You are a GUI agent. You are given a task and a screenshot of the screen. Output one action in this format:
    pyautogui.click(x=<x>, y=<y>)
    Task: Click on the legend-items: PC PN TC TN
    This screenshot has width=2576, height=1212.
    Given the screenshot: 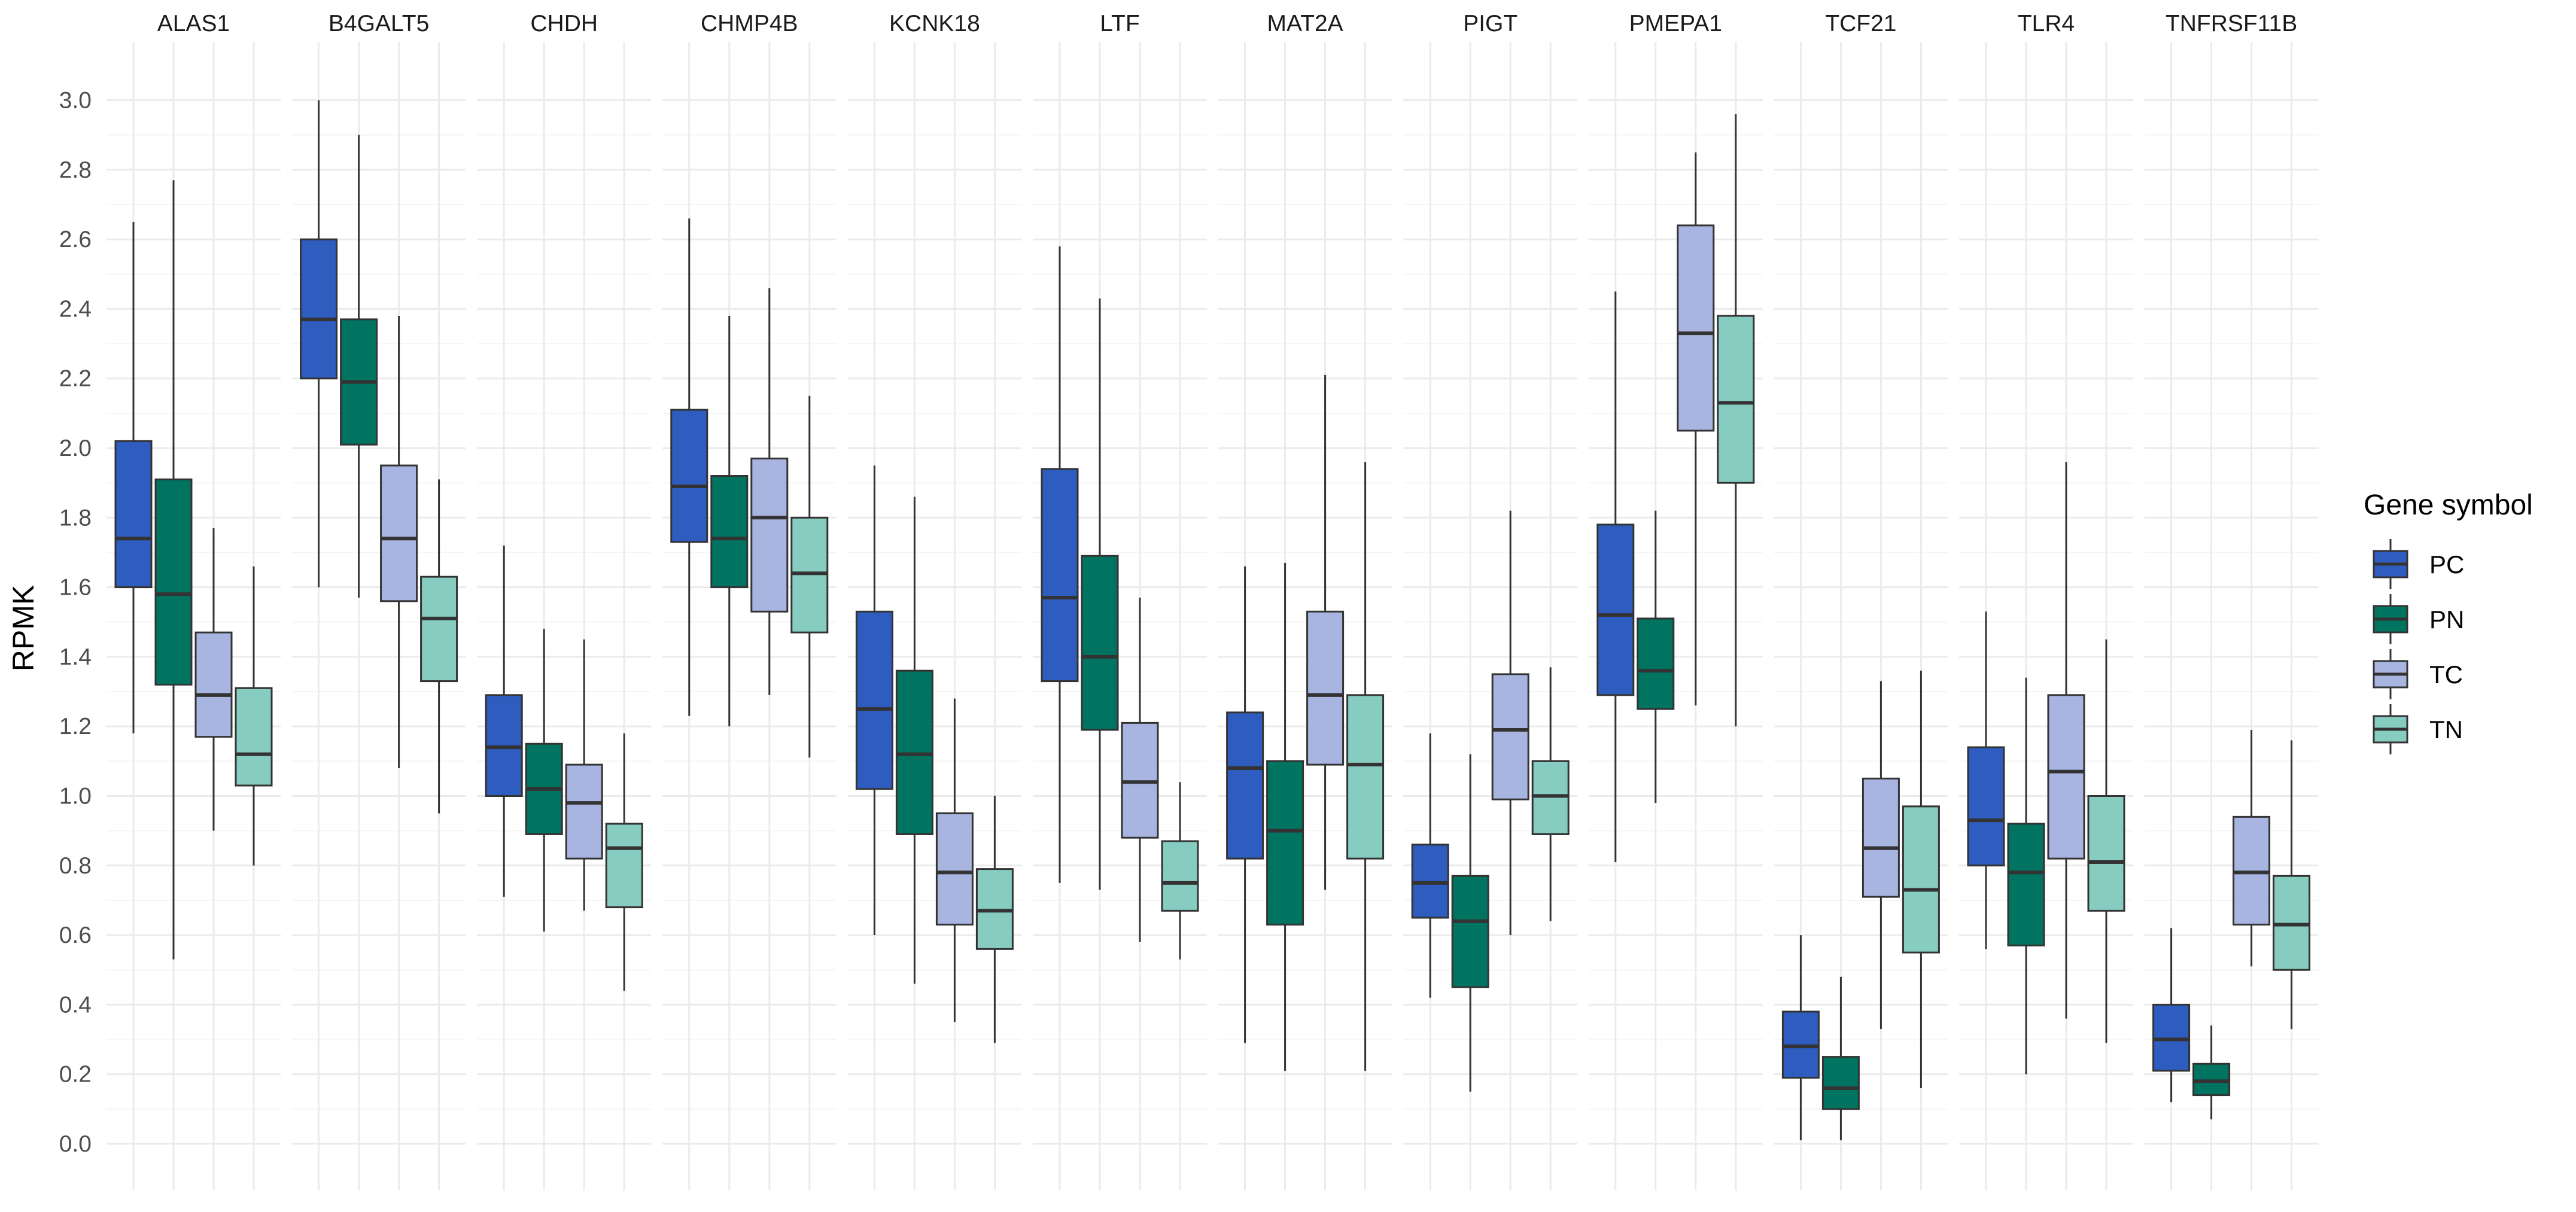 What is the action you would take?
    pyautogui.click(x=2418, y=646)
    